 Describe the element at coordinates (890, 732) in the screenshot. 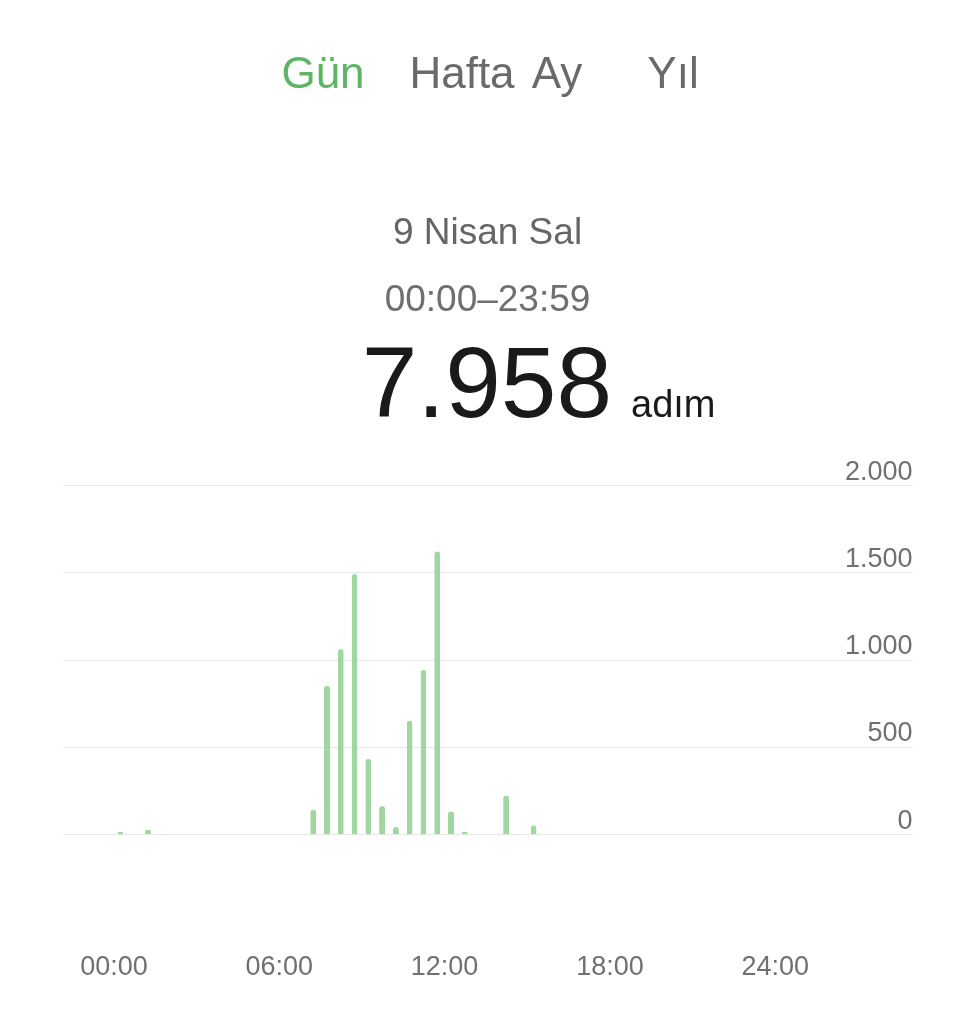

I see `y-tick-label: 500` at that location.